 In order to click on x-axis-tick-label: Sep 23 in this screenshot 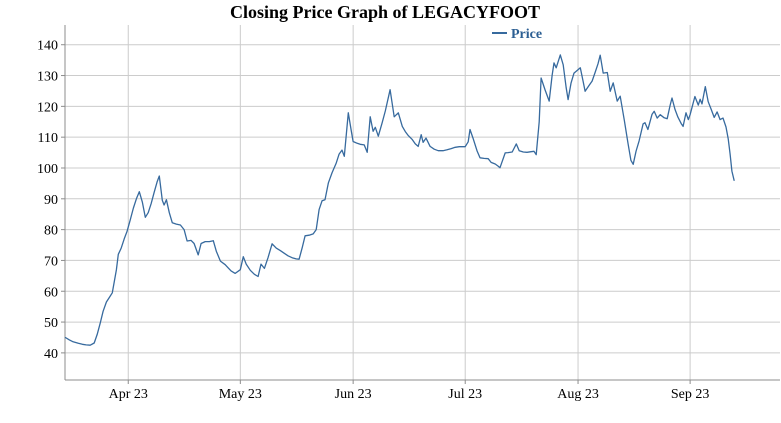, I will do `click(690, 394)`.